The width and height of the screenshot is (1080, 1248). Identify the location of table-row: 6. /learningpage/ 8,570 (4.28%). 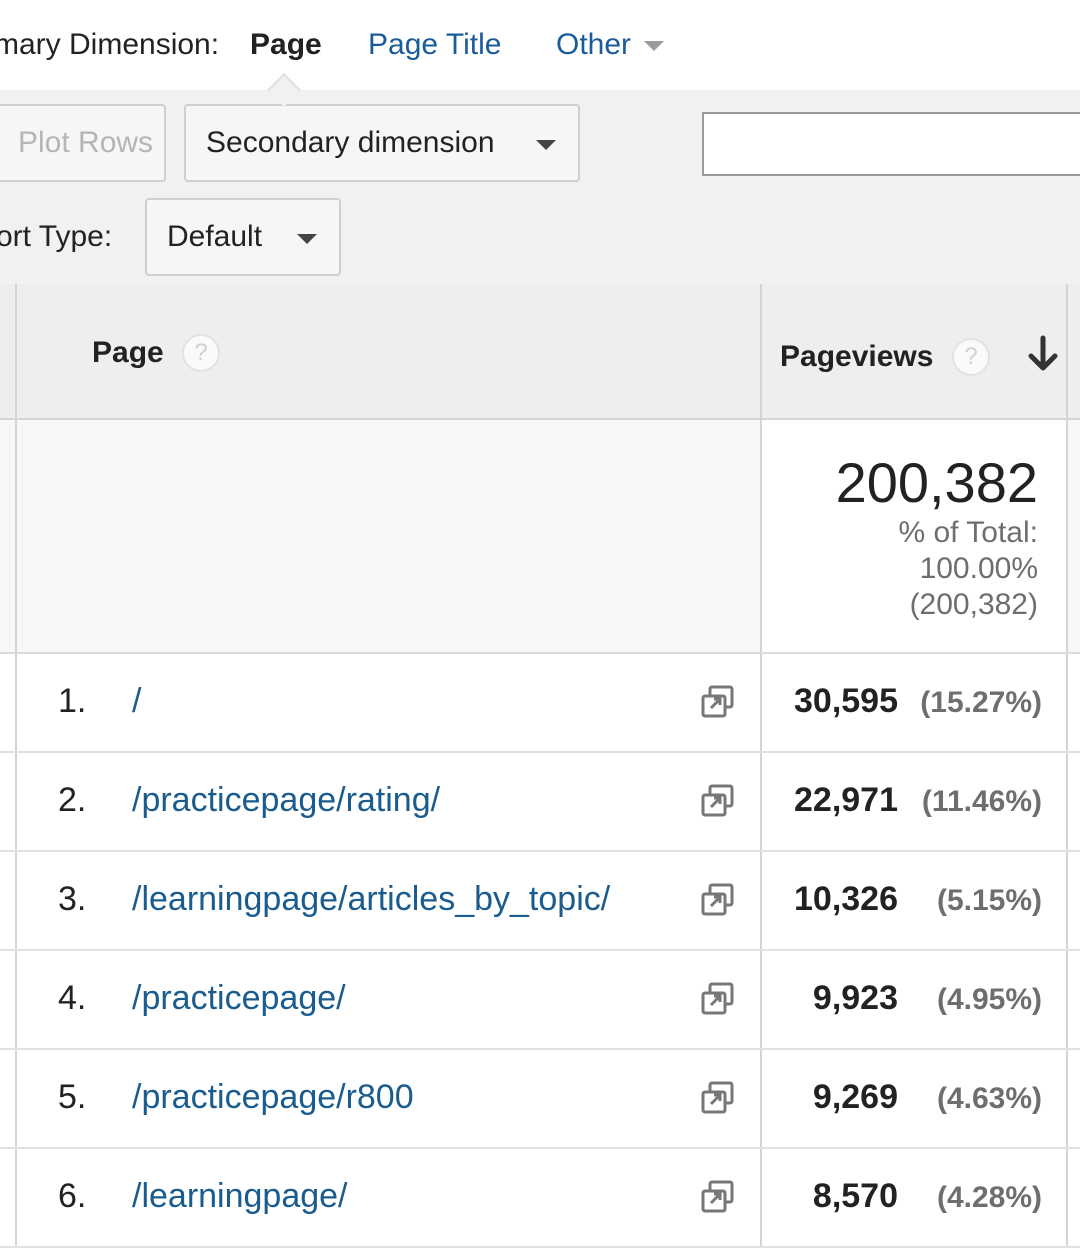
(540, 1198).